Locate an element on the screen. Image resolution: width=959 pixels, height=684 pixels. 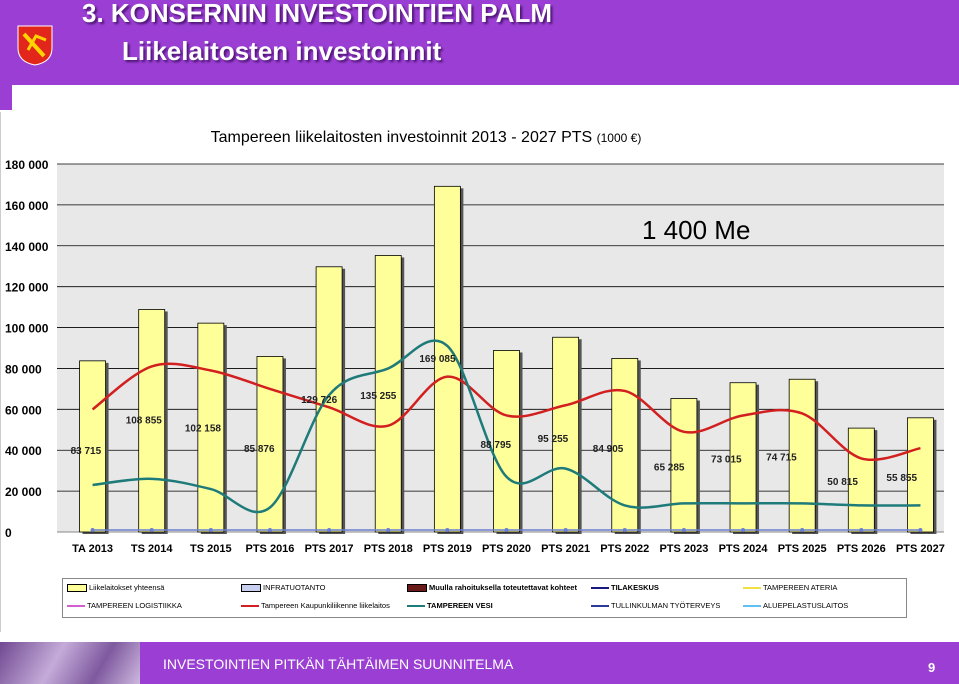
y-tick-label: 140 000 is located at coordinates (27, 247).